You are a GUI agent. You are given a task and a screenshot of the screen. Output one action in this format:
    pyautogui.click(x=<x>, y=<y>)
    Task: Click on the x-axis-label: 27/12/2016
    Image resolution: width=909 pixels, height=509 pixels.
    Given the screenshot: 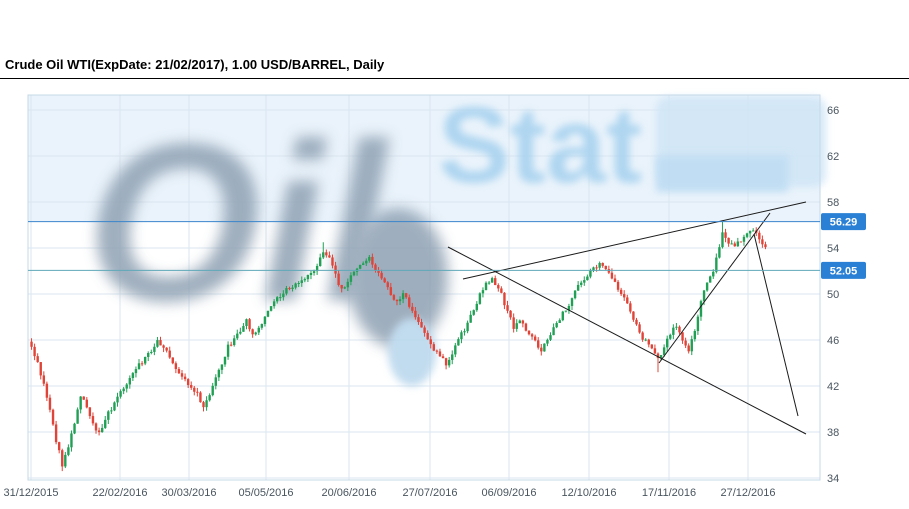 What is the action you would take?
    pyautogui.click(x=747, y=493)
    